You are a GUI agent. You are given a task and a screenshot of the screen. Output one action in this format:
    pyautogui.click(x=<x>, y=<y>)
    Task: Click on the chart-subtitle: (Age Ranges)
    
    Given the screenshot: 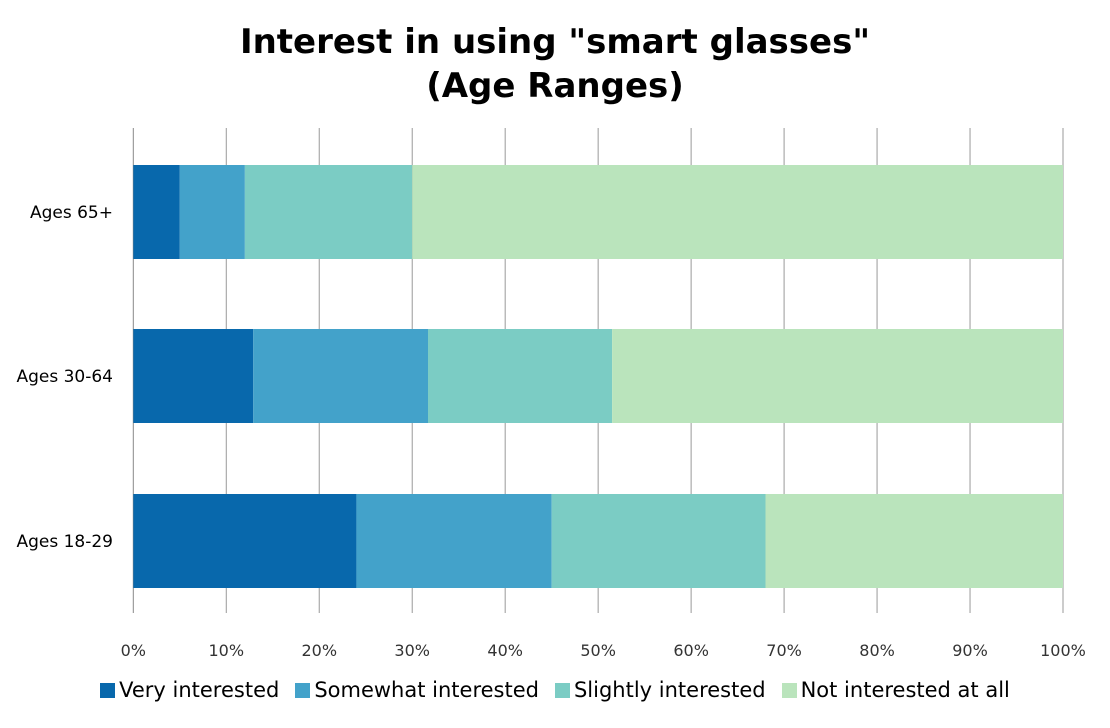 What is the action you would take?
    pyautogui.click(x=555, y=86)
    